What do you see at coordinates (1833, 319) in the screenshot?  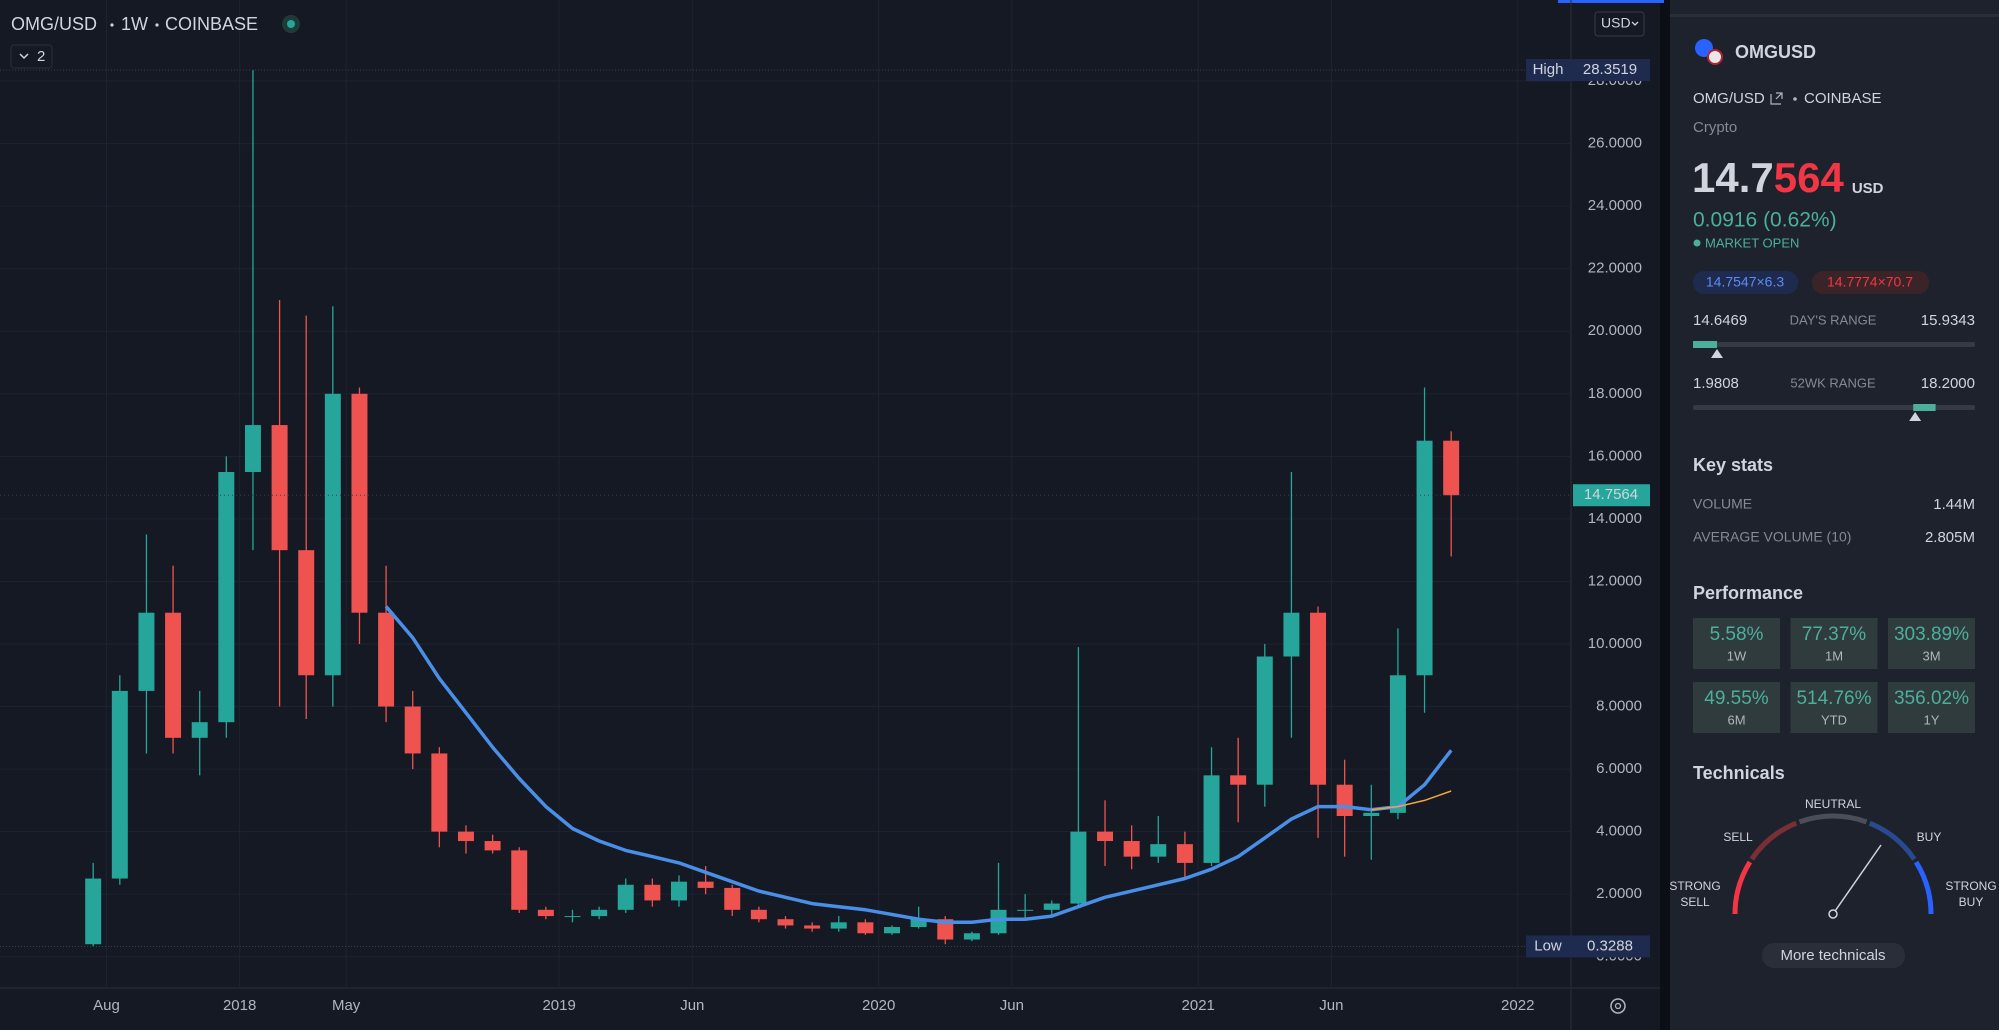 I see `range-label: DAY'S RANGE` at bounding box center [1833, 319].